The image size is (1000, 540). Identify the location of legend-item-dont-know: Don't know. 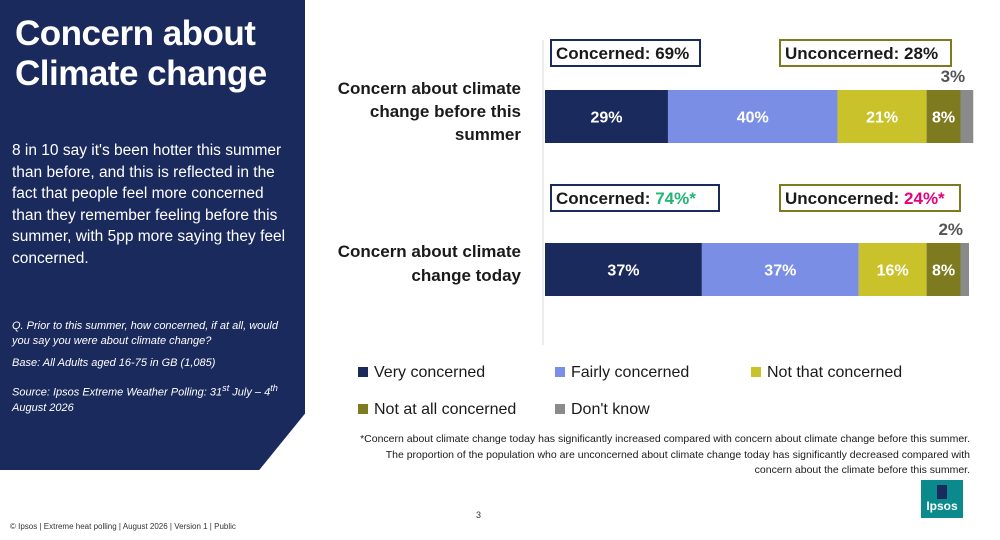
(602, 410).